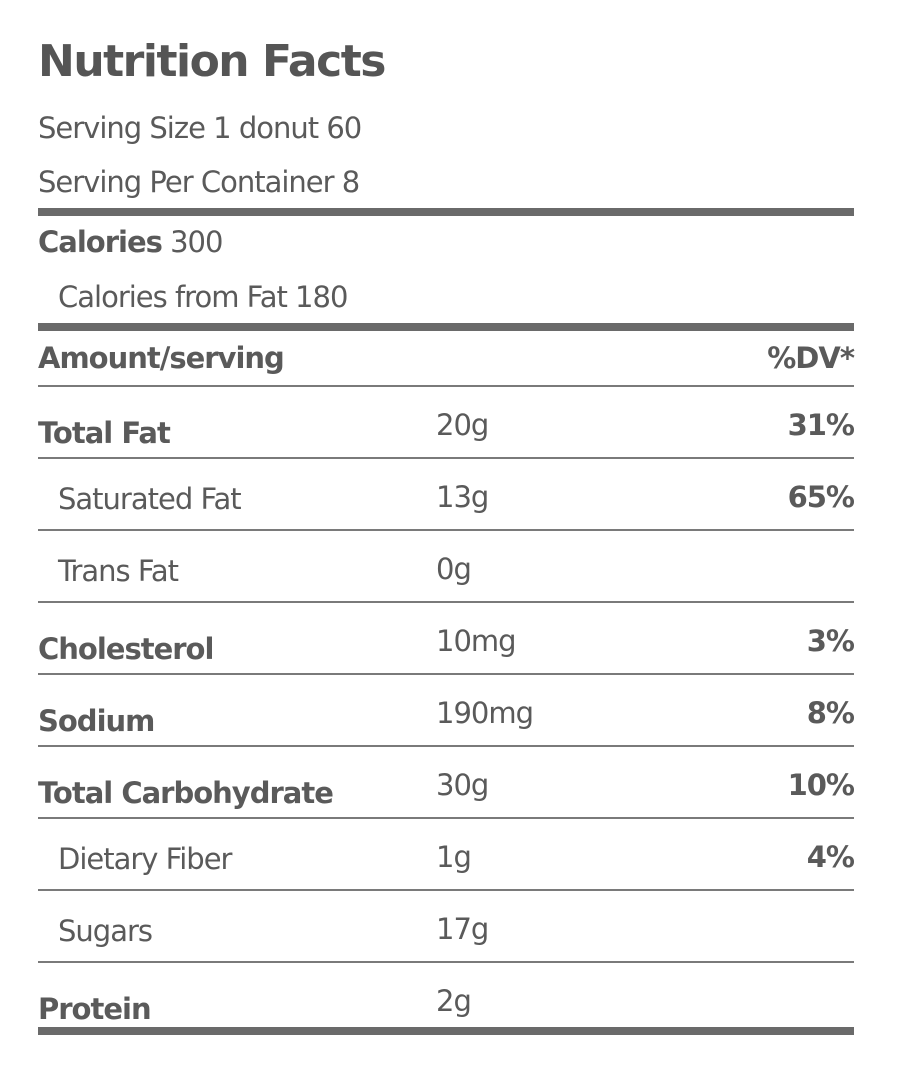  Describe the element at coordinates (462, 425) in the screenshot. I see `nutrient-amount: 20g` at that location.